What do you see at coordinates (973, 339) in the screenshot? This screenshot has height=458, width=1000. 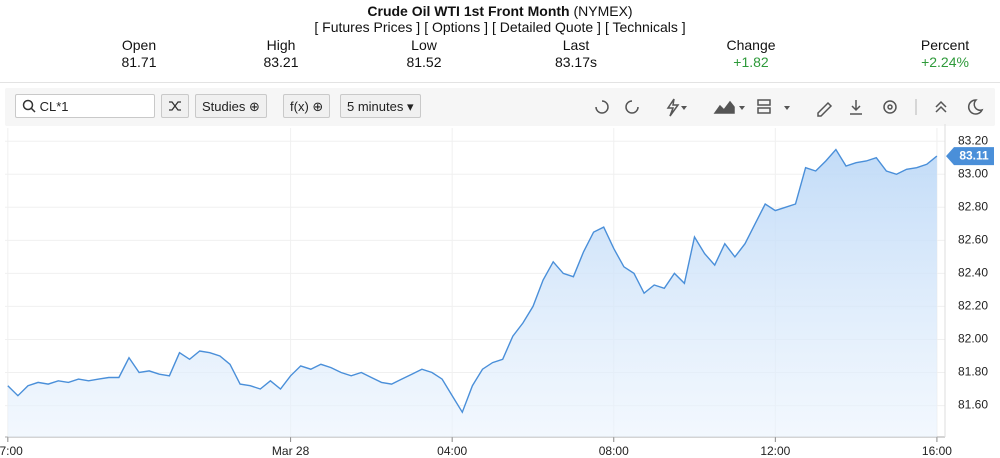 I see `y-tick-label: 82.00` at bounding box center [973, 339].